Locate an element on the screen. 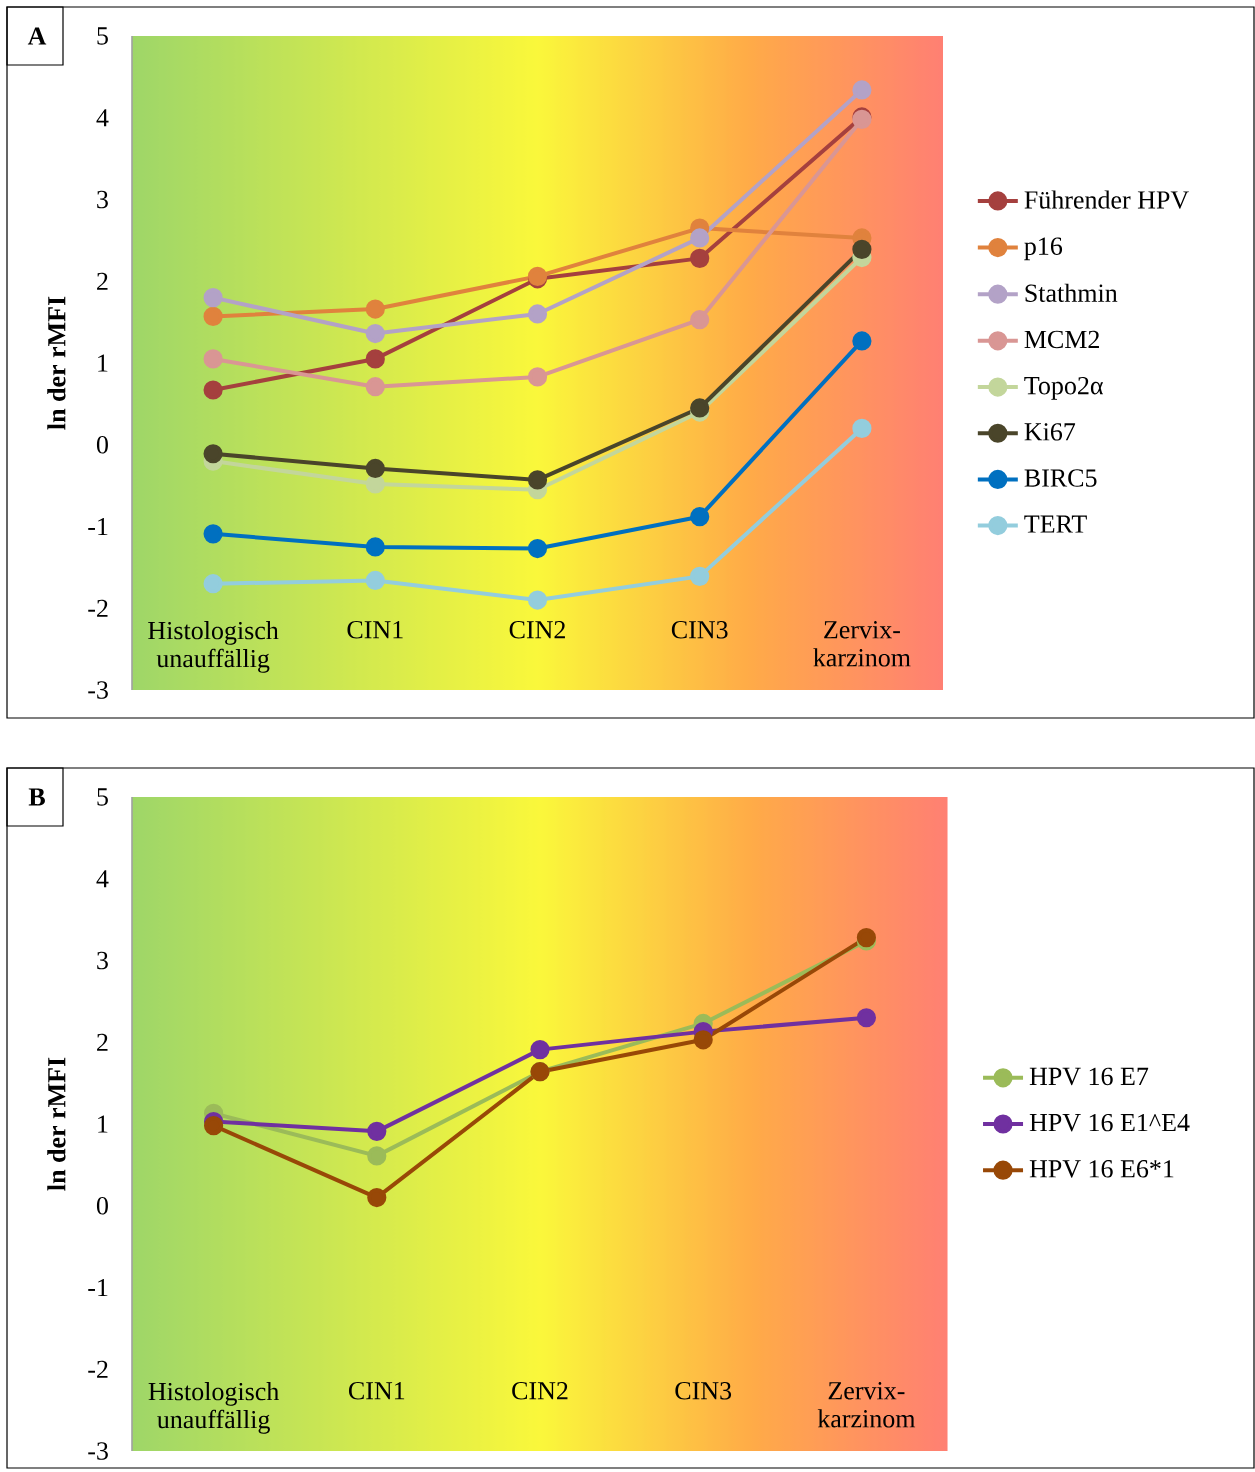  legend-label: p16 is located at coordinates (1043, 249).